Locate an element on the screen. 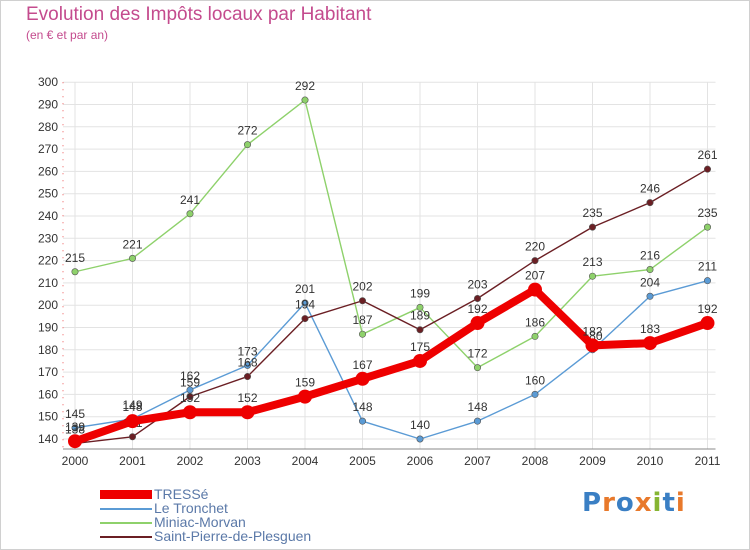  x-tick-label: 2004 is located at coordinates (305, 461).